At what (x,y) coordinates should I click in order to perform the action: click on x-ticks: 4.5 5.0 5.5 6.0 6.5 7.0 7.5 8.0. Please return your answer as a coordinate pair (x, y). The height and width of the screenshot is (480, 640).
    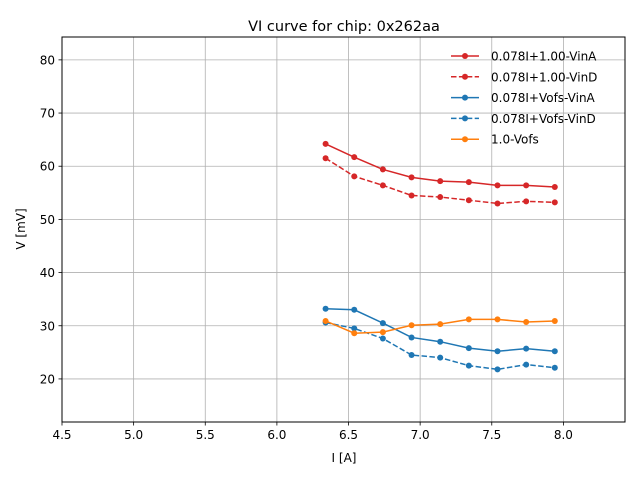
    Looking at the image, I should click on (312, 432).